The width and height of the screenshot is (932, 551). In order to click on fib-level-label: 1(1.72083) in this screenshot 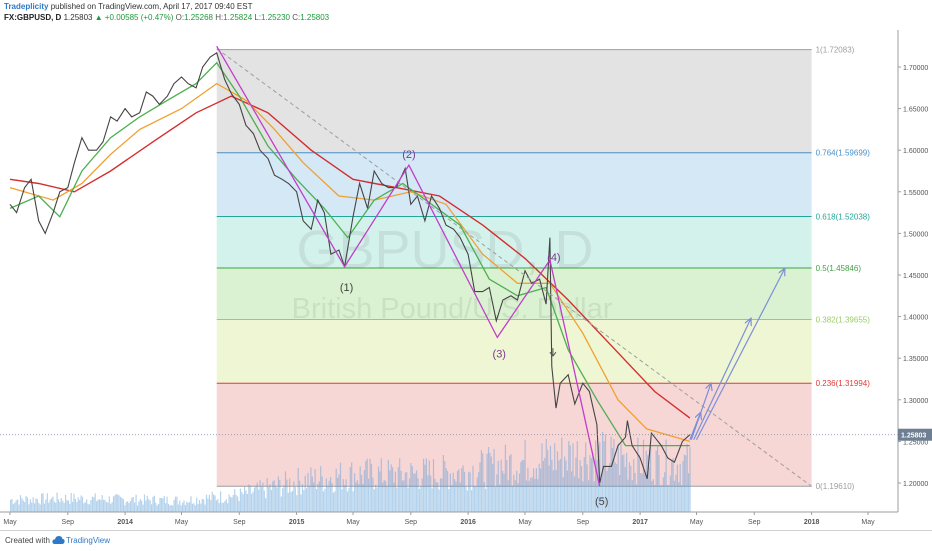, I will do `click(835, 50)`.